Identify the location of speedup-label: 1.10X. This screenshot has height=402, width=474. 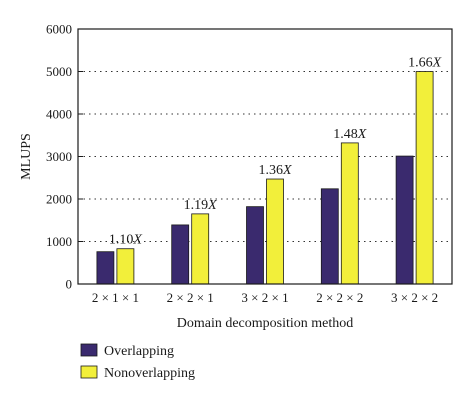
(125, 240).